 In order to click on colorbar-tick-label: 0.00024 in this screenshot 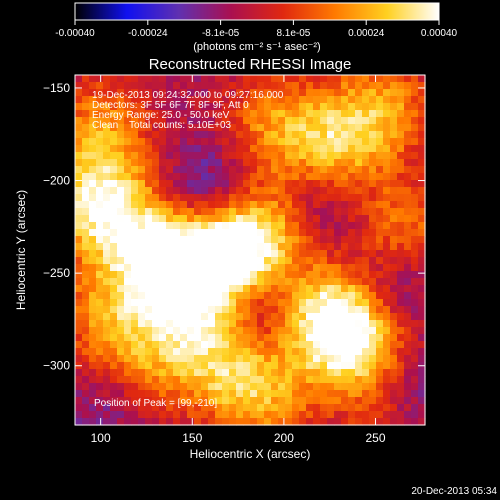, I will do `click(366, 33)`.